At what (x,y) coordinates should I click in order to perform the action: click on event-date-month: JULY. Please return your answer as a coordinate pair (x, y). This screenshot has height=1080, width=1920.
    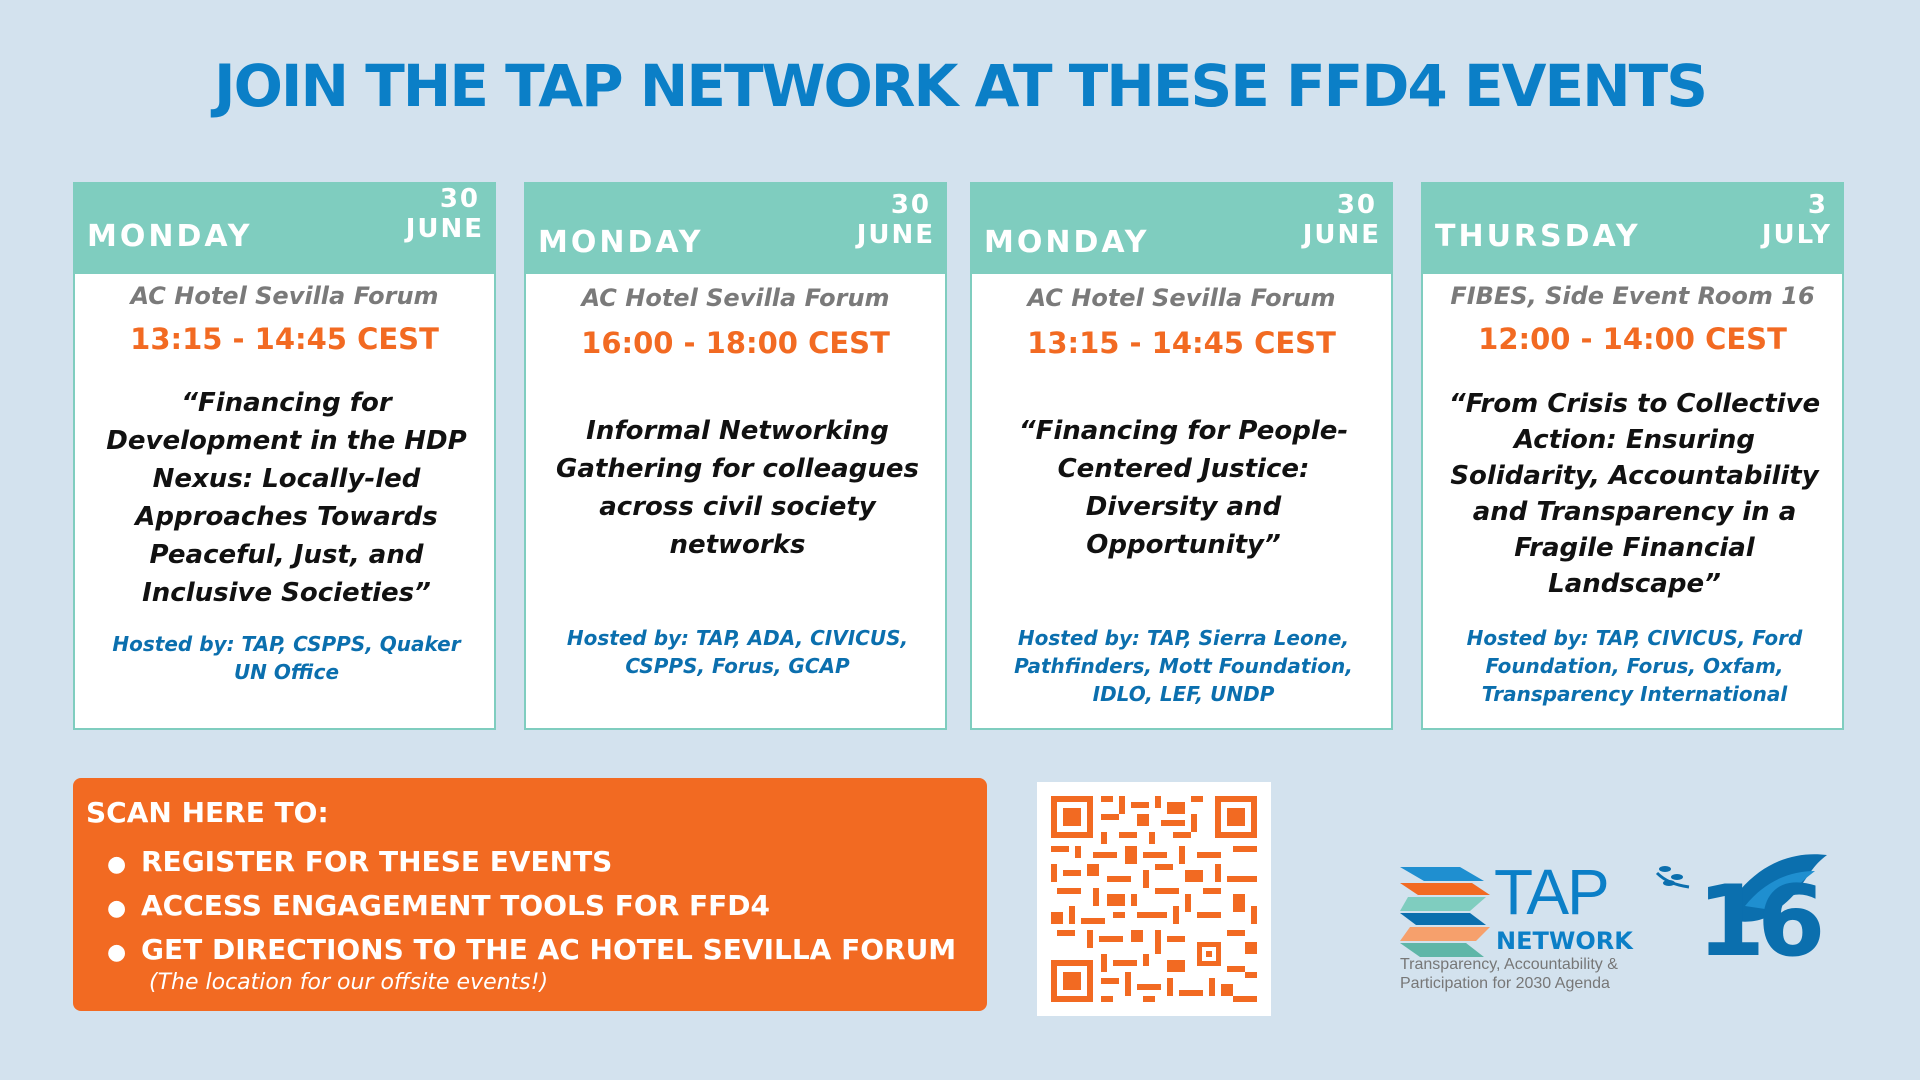
    Looking at the image, I should click on (1796, 235).